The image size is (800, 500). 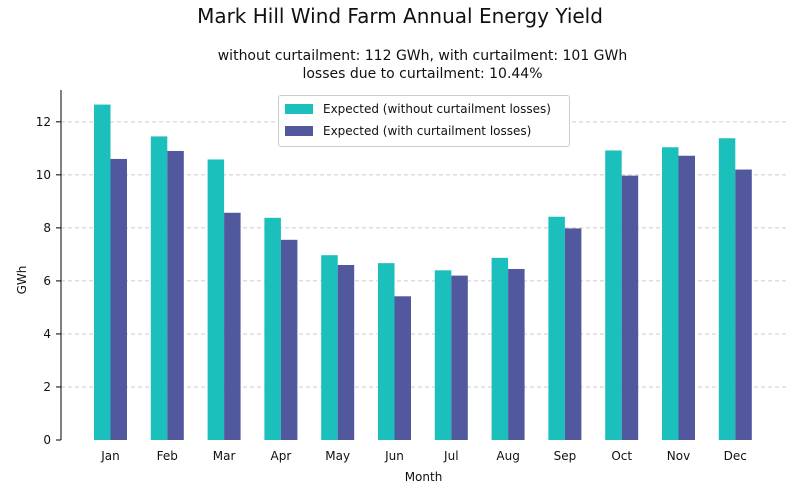 I want to click on legend-entry-without-curtailment: Expected (without curtailment losses), so click(x=418, y=109).